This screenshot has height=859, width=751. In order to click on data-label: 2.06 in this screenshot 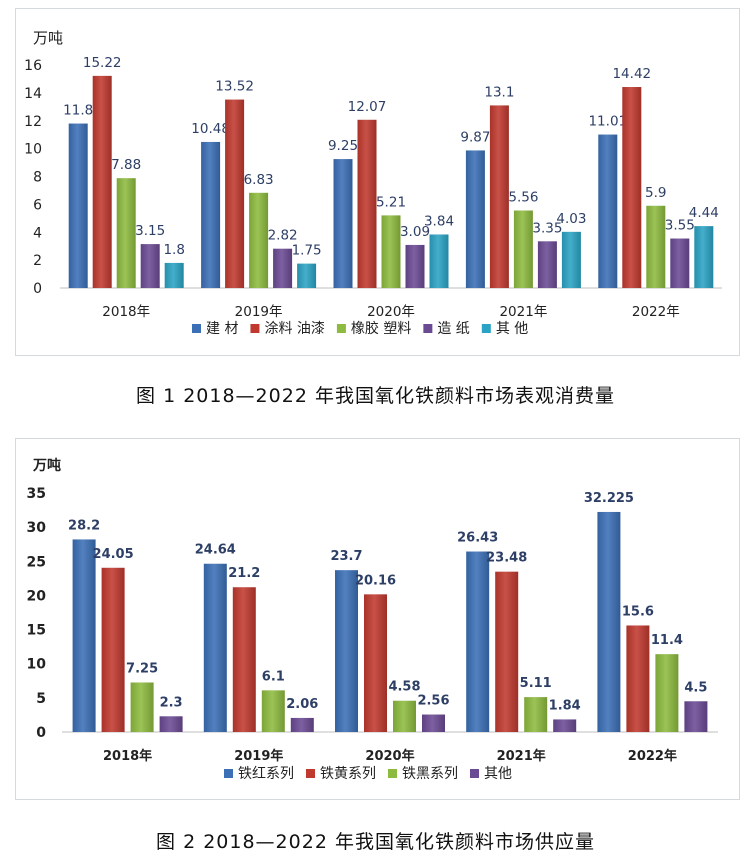, I will do `click(302, 704)`.